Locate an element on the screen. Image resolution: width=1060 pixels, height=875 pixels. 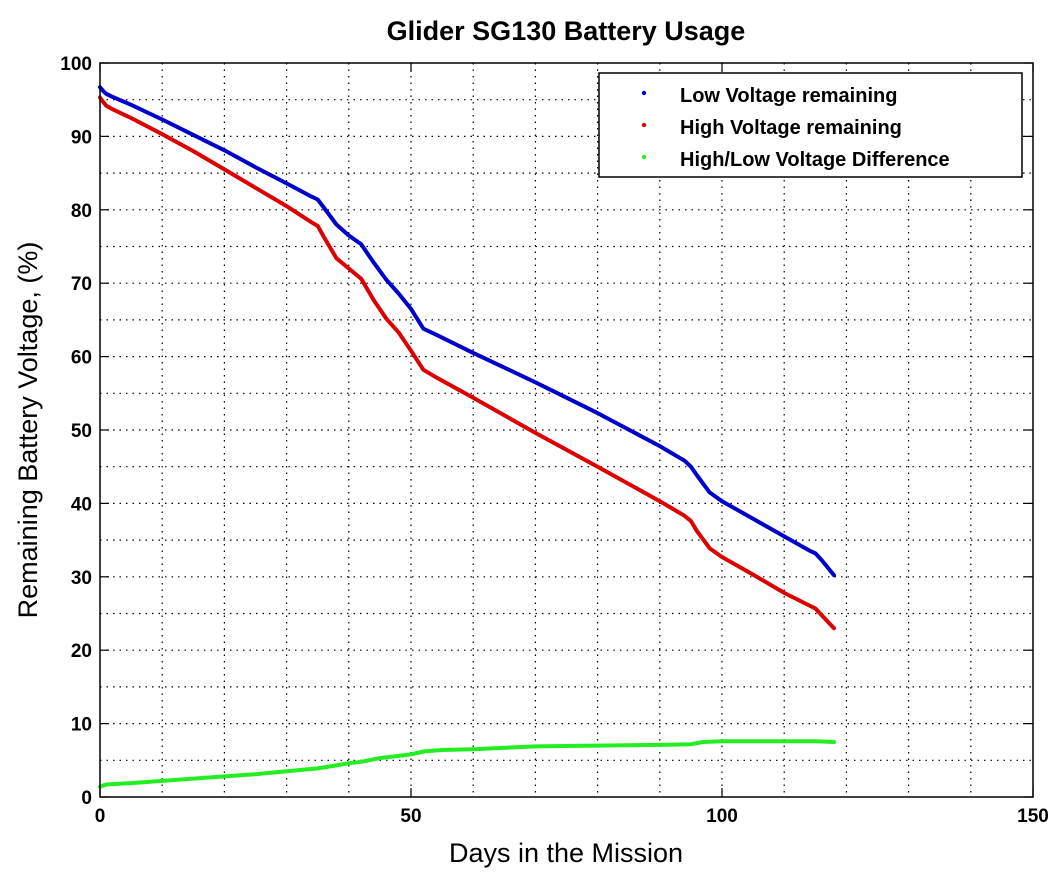
y-tick-label: 20 is located at coordinates (81, 651).